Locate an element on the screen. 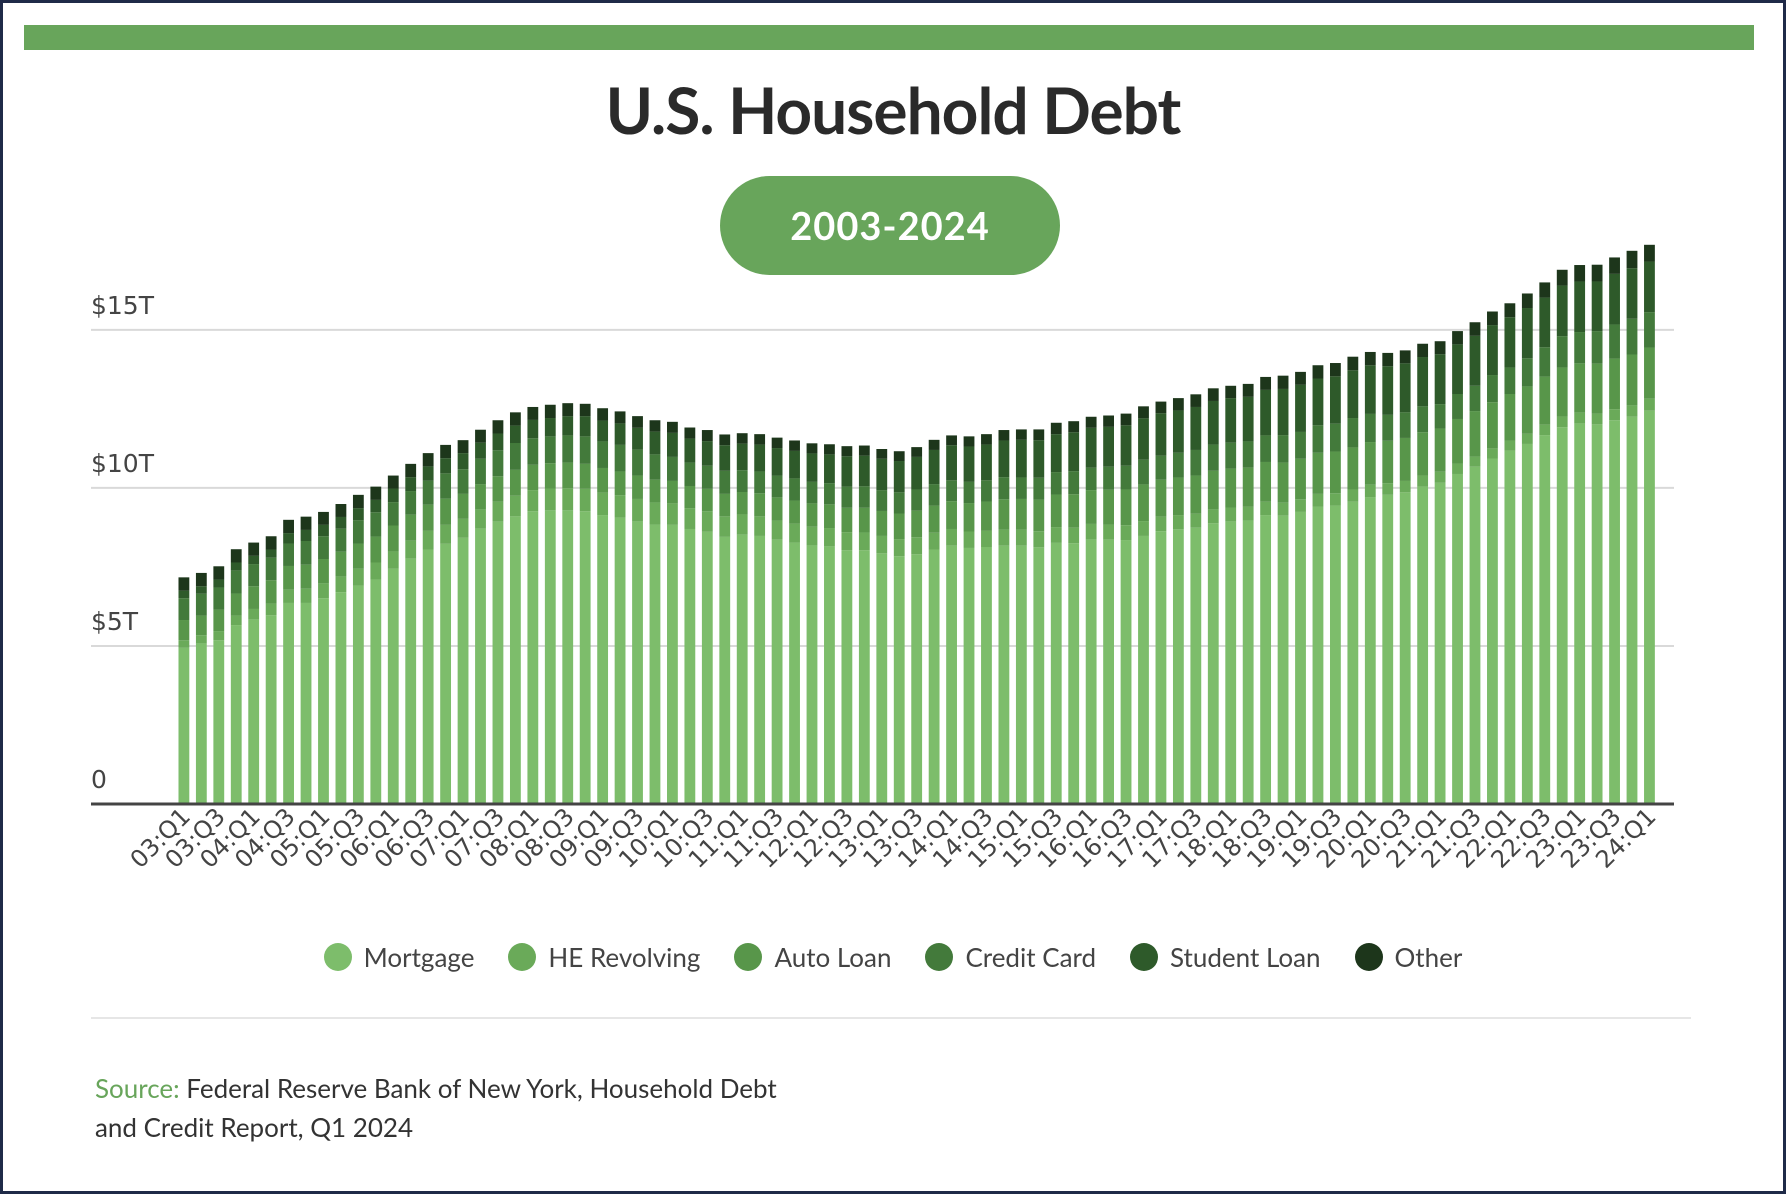  top-bar is located at coordinates (889, 37).